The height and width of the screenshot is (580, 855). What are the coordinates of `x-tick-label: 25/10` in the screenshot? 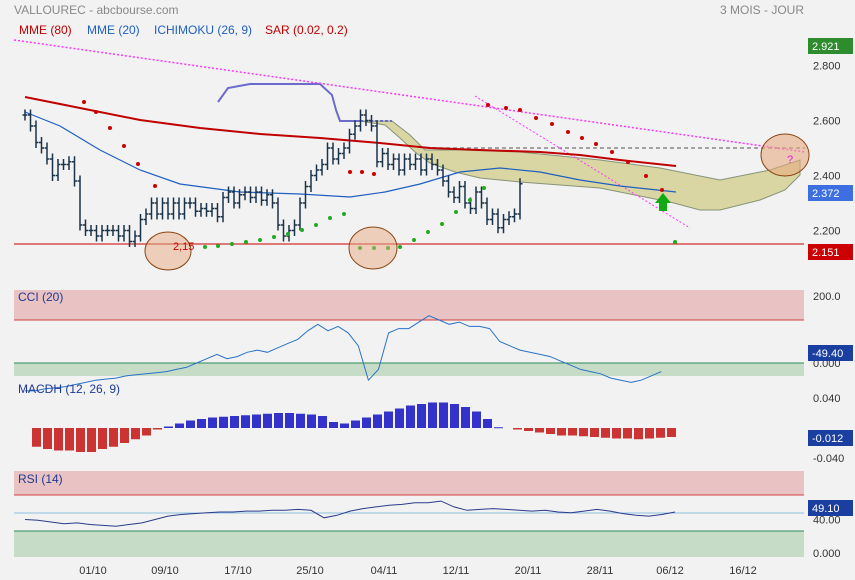 It's located at (310, 571).